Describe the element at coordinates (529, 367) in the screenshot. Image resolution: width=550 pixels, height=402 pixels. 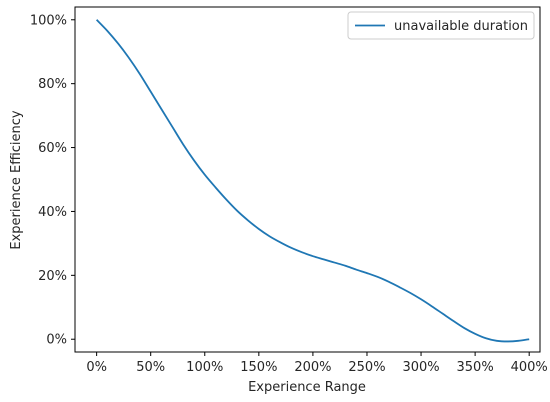
I see `x-tick-label: 400%` at that location.